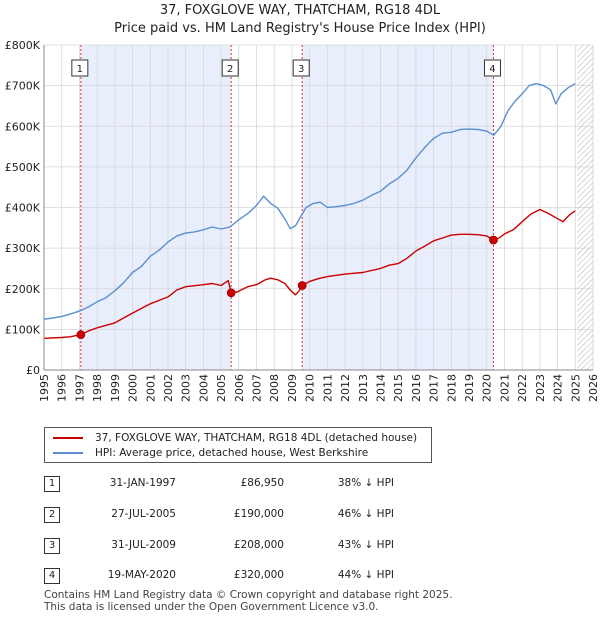  Describe the element at coordinates (150, 388) in the screenshot. I see `x-tick-label: 2001` at that location.